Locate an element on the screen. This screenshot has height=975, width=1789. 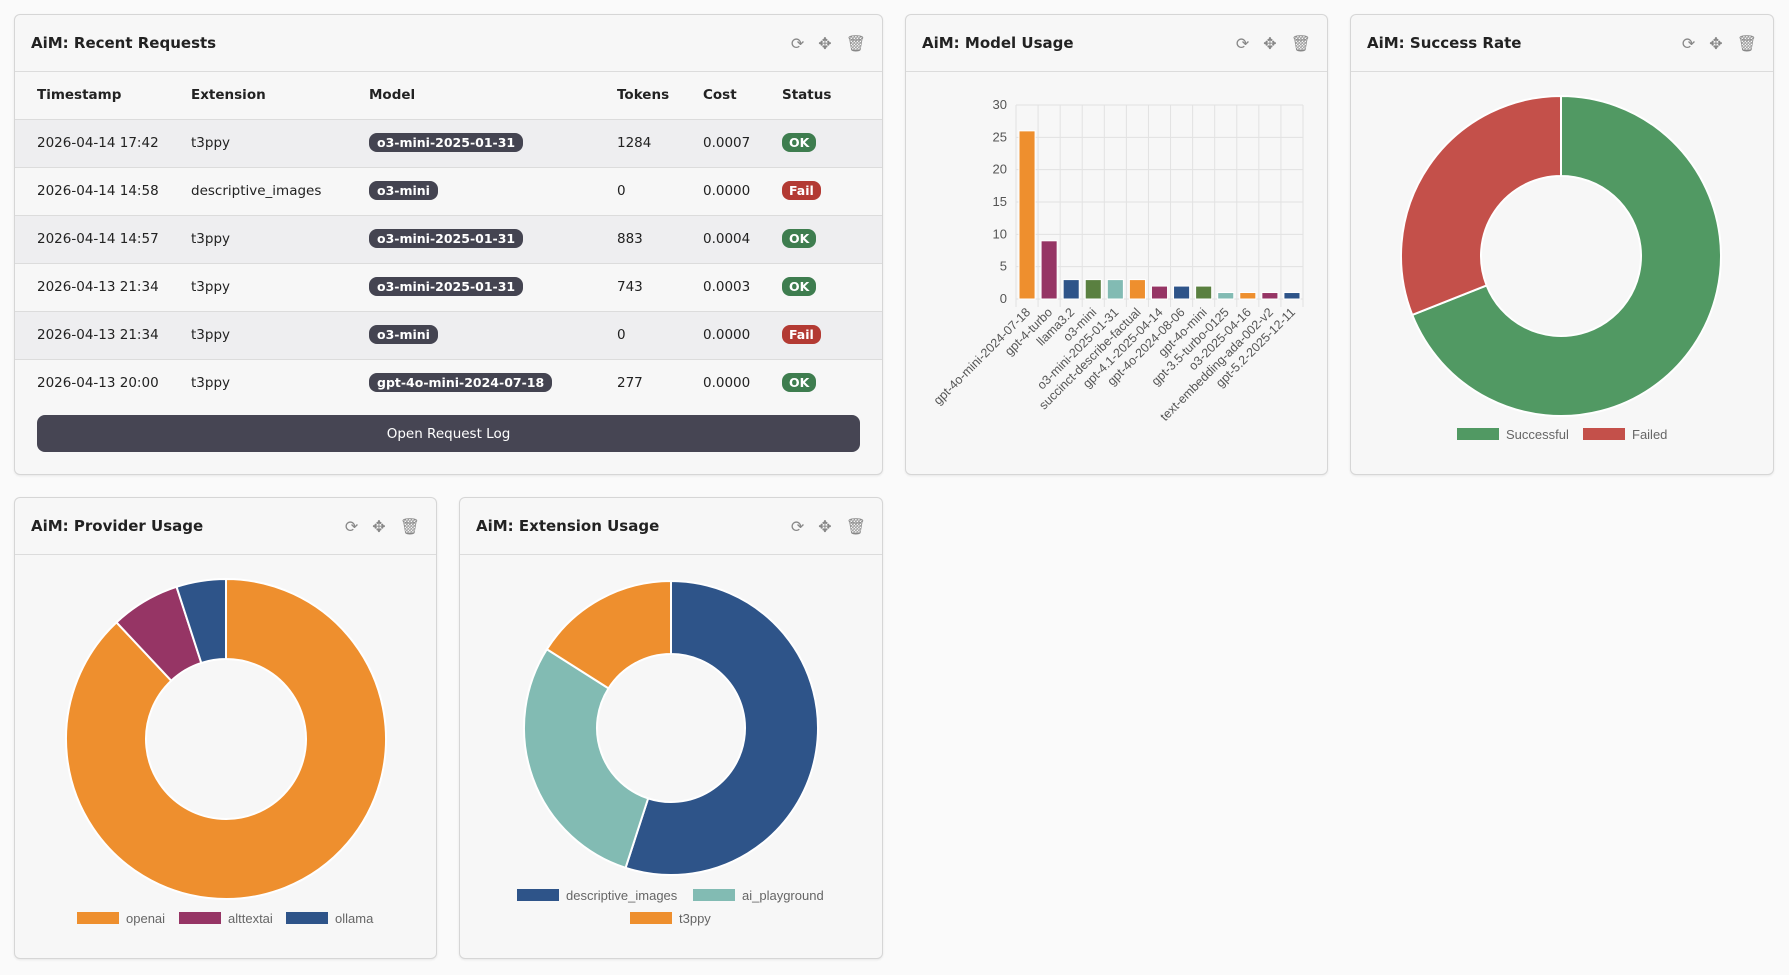
x-tick-label: gpt-4o-mini-2024-07-18 is located at coordinates (982, 356).